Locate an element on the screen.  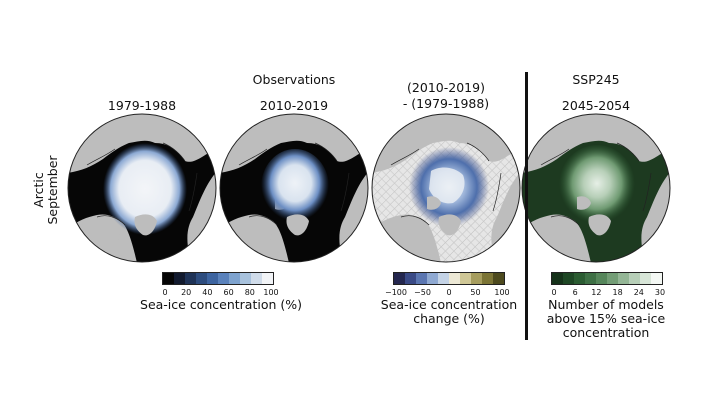
row-label-month: September is located at coordinates (52, 190).